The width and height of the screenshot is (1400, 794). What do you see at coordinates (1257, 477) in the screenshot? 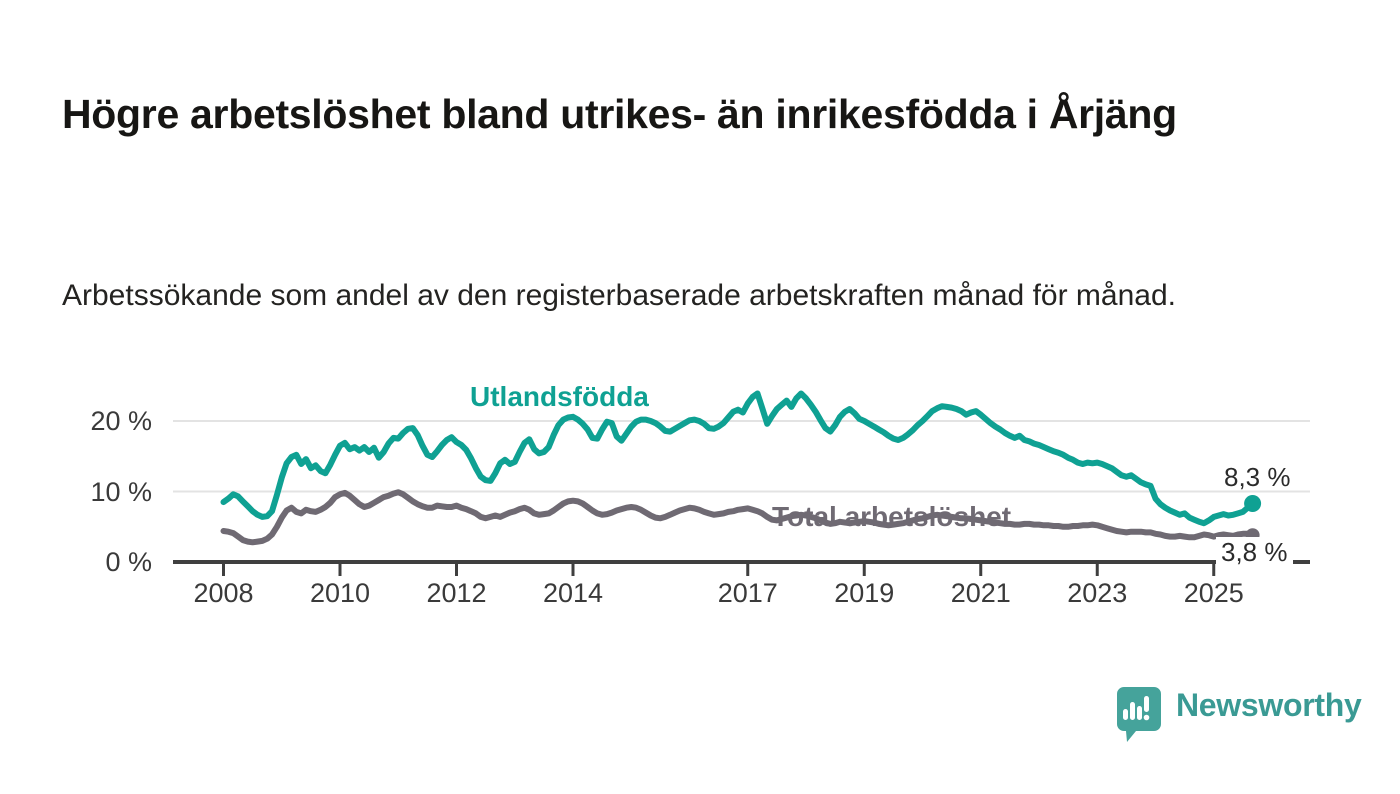
I see `end-value-label-utlandsfodda: 8,3 %` at bounding box center [1257, 477].